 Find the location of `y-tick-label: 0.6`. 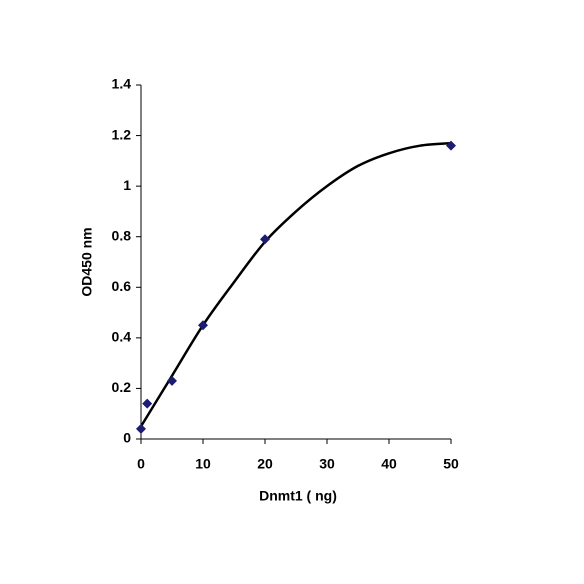

y-tick-label: 0.6 is located at coordinates (122, 286).